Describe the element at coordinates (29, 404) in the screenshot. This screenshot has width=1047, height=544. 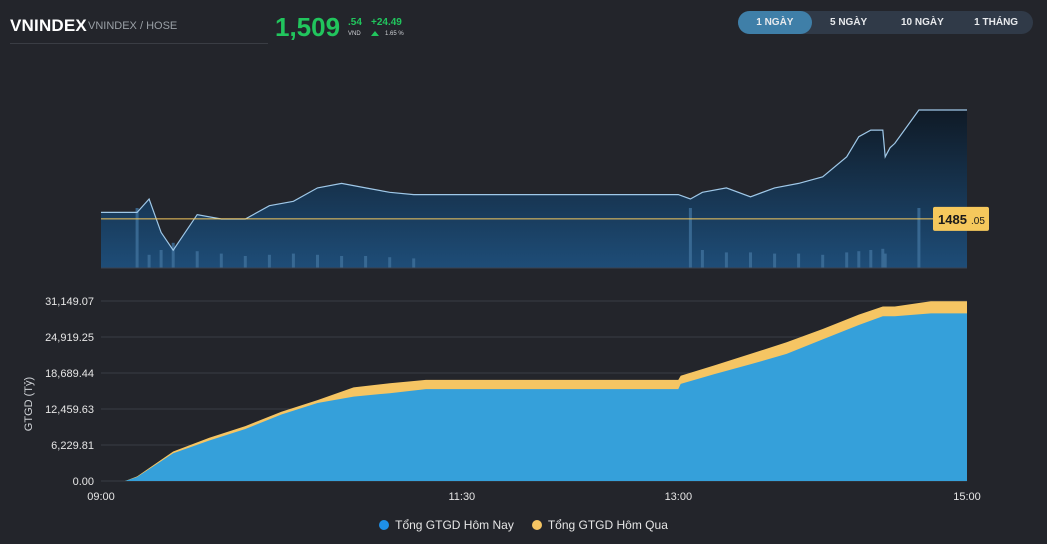
I see `y-axis-label: GTGD (Tỷ)` at that location.